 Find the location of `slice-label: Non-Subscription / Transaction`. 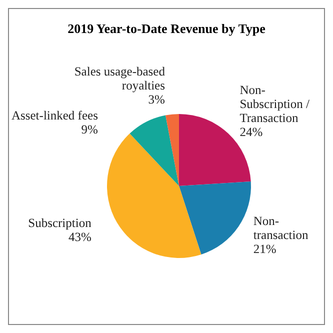

slice-label: Non-Subscription / Transaction is located at coordinates (275, 104).